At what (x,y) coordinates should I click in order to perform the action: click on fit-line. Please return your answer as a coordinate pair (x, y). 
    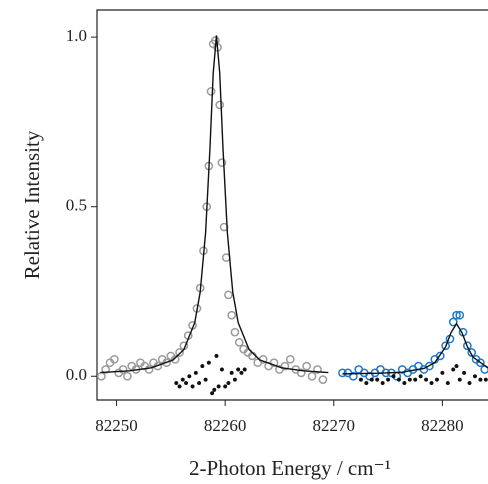
    Looking at the image, I should click on (415, 348).